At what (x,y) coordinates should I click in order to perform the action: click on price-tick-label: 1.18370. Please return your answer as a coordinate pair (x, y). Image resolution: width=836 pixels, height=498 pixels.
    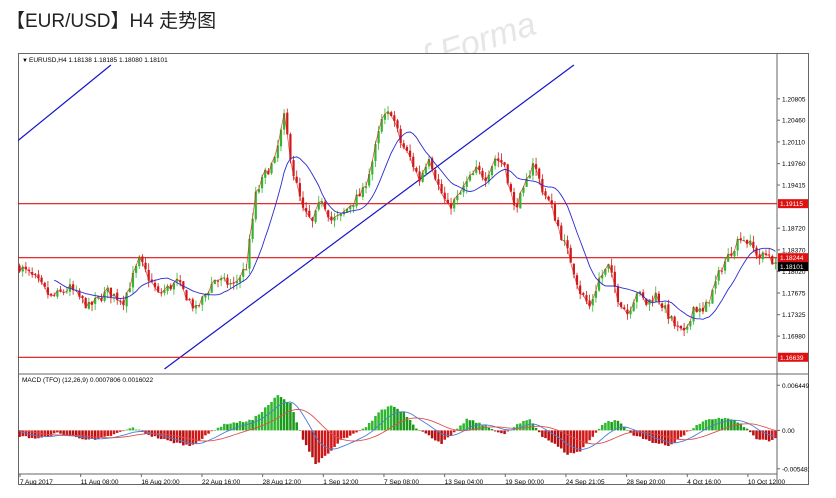
    Looking at the image, I should click on (794, 250).